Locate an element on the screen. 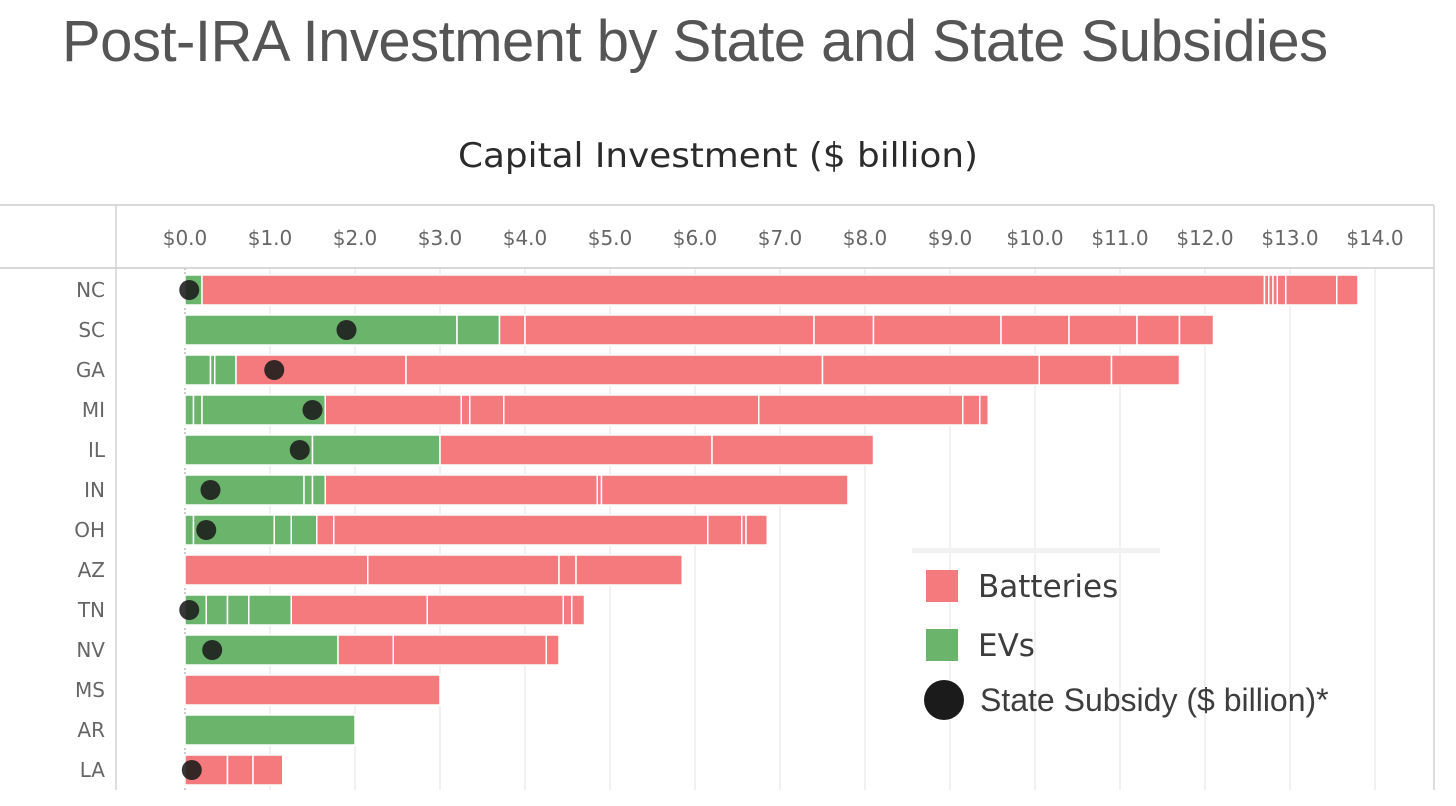 Image resolution: width=1456 pixels, height=806 pixels. x-tick-label: $10.0 is located at coordinates (1034, 238).